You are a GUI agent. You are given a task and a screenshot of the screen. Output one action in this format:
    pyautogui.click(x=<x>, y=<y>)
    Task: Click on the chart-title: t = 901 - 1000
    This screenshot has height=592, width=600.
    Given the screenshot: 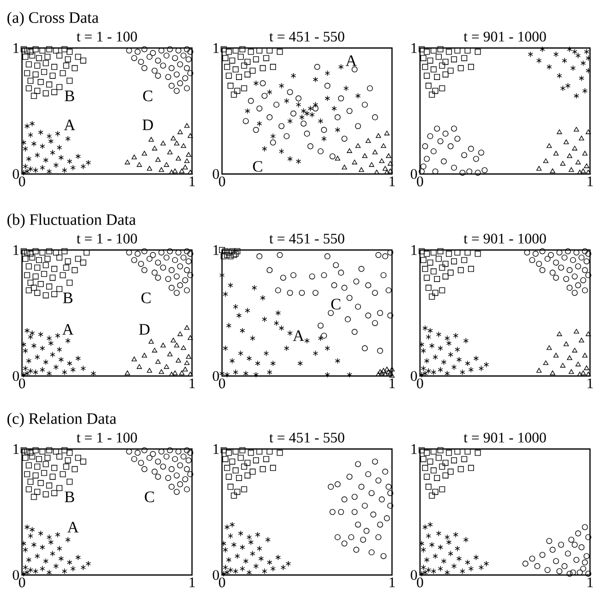 What is the action you would take?
    pyautogui.click(x=505, y=37)
    